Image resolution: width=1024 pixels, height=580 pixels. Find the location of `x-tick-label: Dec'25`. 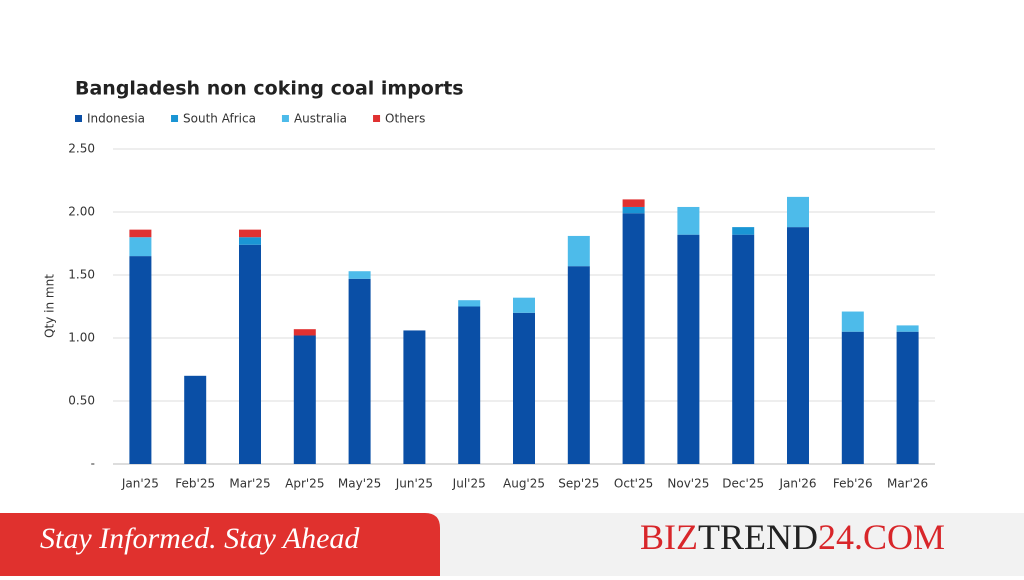

x-tick-label: Dec'25 is located at coordinates (743, 484).